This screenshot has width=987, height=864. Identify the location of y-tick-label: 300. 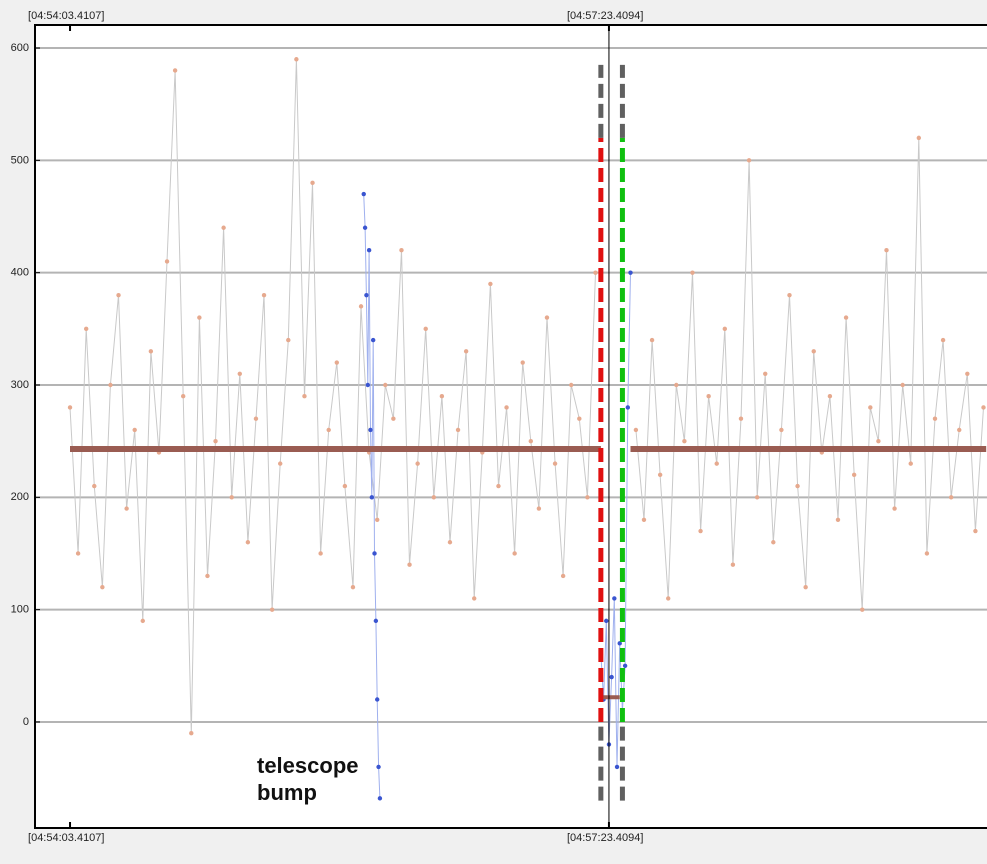
(20, 385).